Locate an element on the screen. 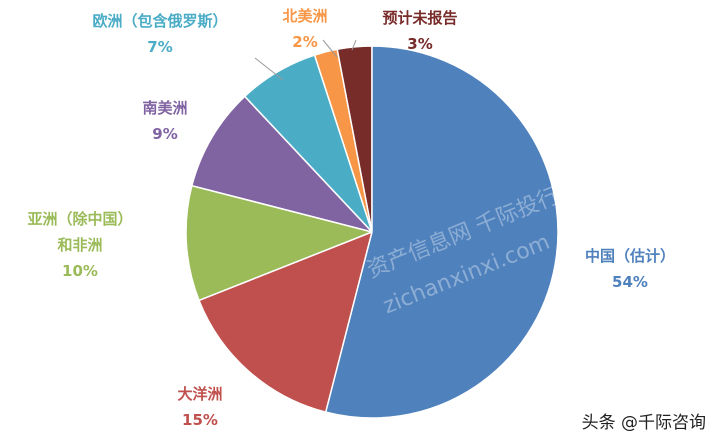  value-label: 3% is located at coordinates (420, 44).